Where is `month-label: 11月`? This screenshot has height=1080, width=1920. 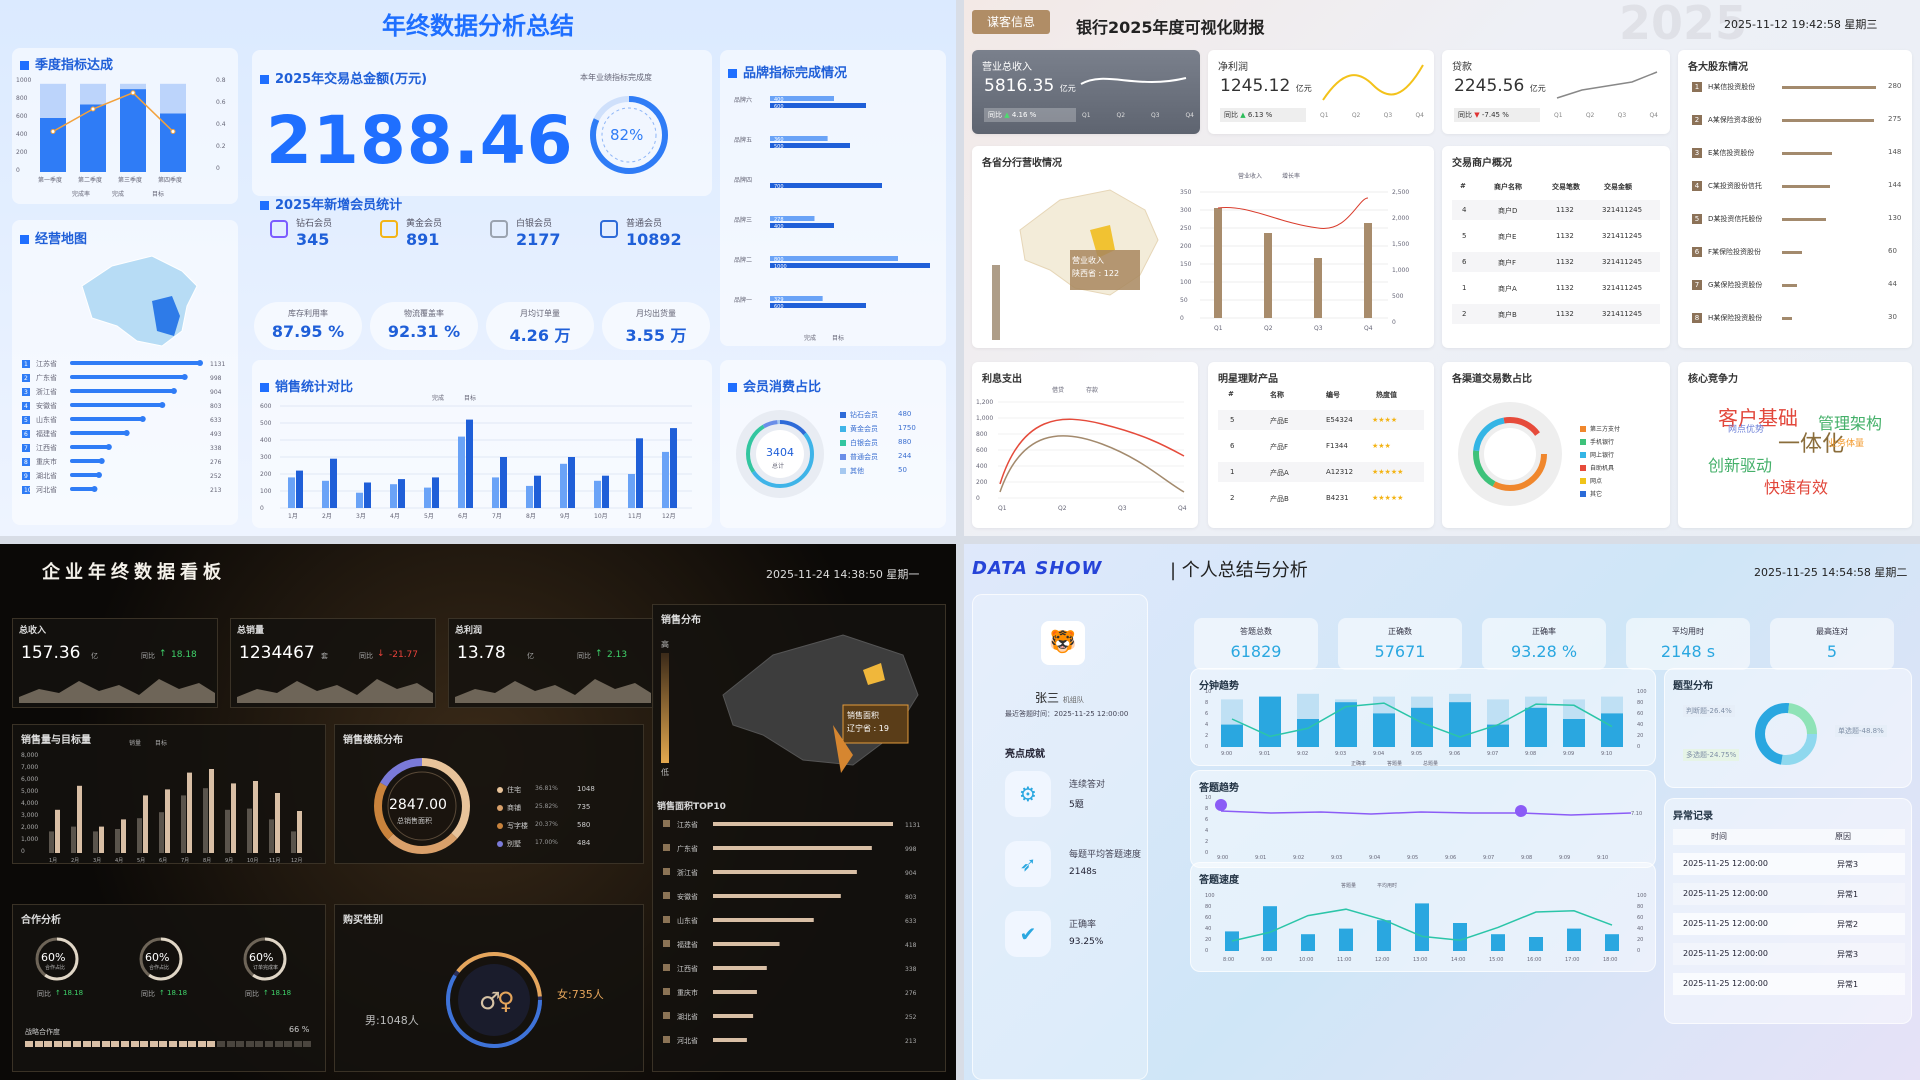 month-label: 11月 is located at coordinates (274, 861).